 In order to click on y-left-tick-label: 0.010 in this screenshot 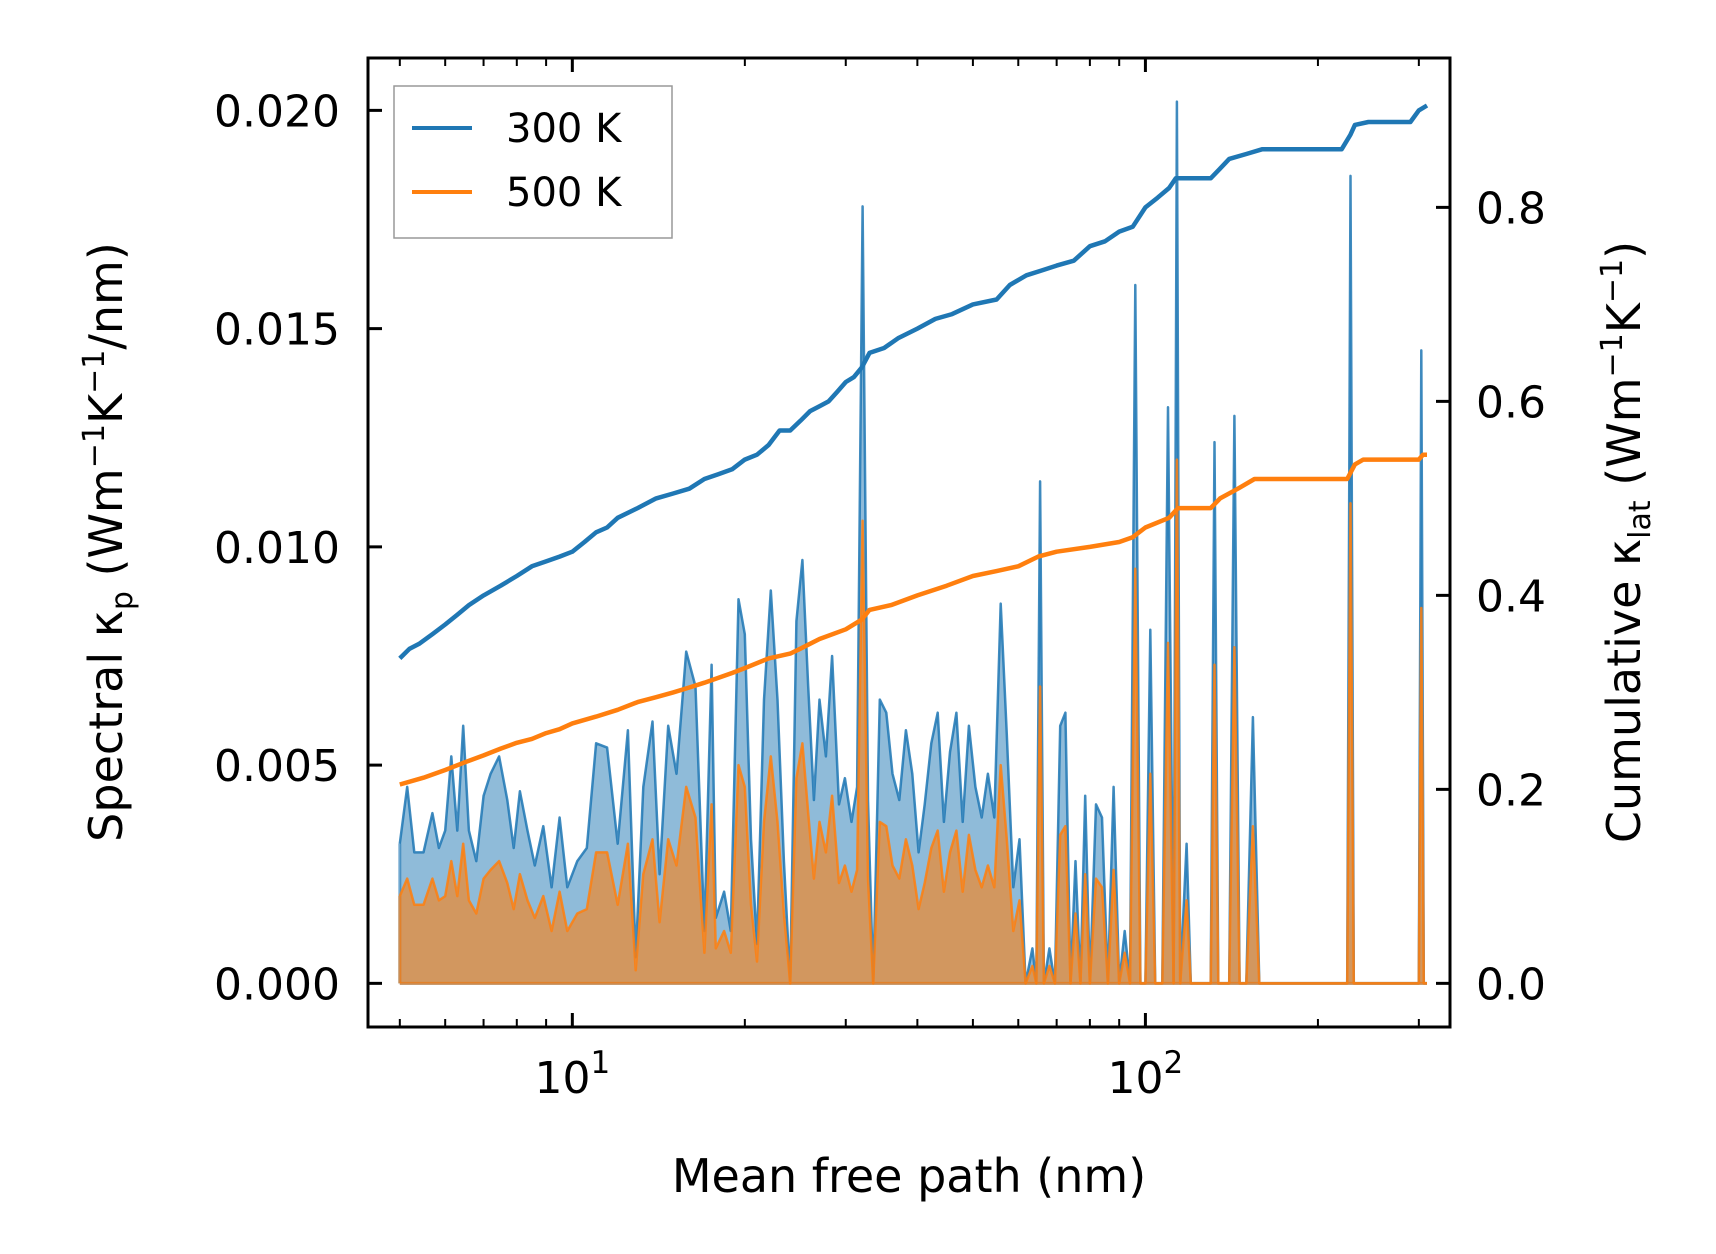, I will do `click(277, 548)`.